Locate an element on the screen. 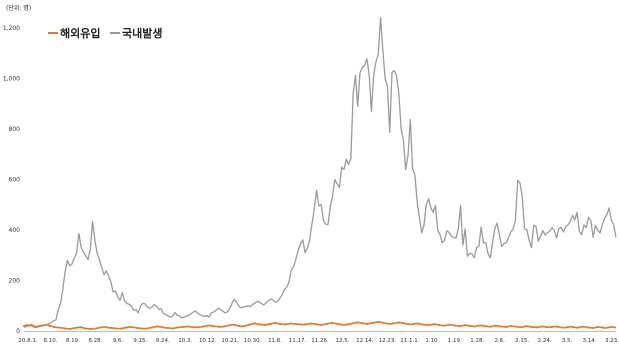 Image resolution: width=619 pixels, height=352 pixels. x-tick-label: 12.23. is located at coordinates (388, 341).